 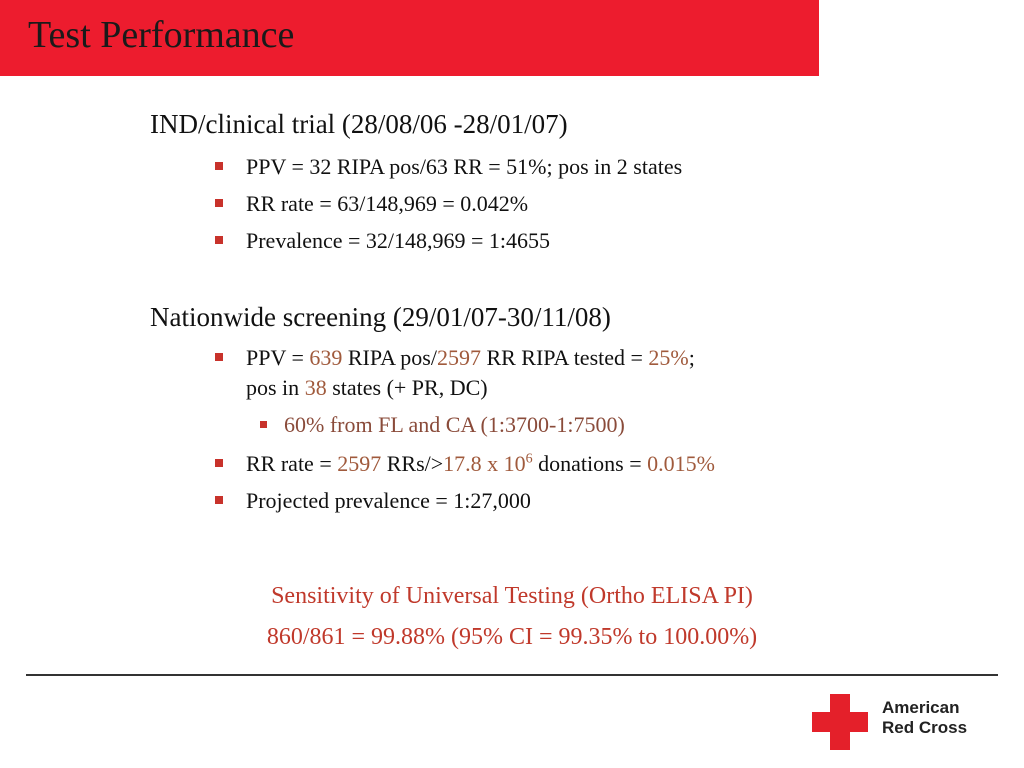 I want to click on ppv-states-value: 38, so click(x=315, y=387).